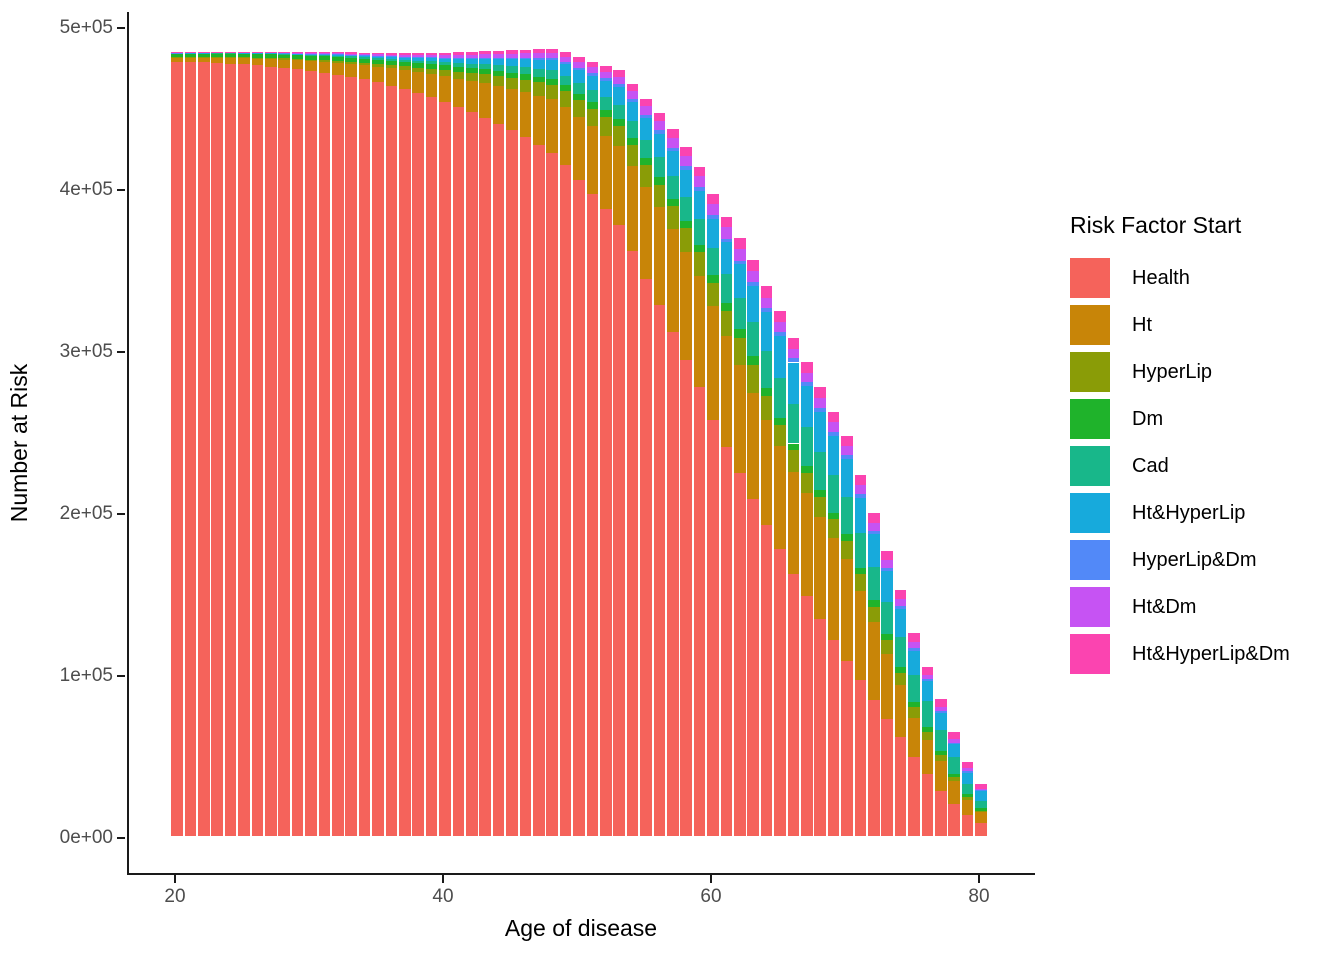 Image resolution: width=1344 pixels, height=960 pixels. I want to click on x-tick-label: 20, so click(175, 896).